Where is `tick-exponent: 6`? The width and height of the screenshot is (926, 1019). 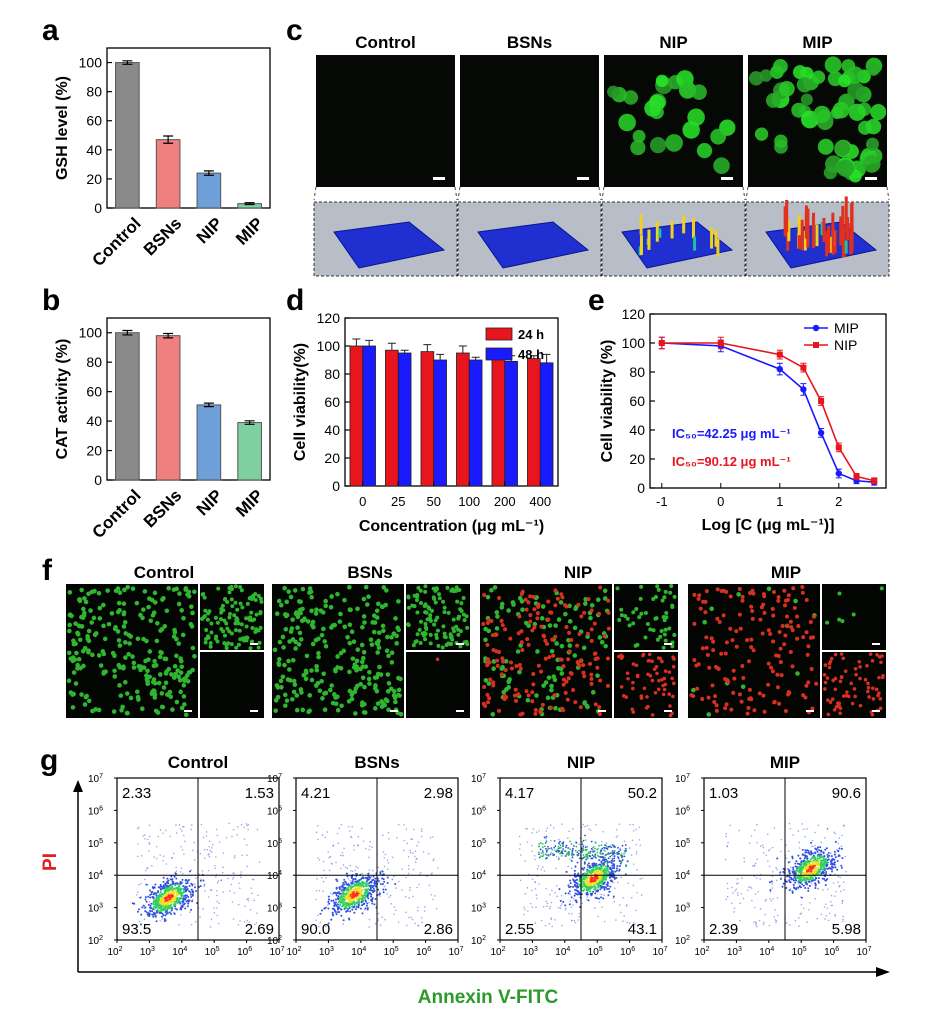
tick-exponent: 6 is located at coordinates (484, 808).